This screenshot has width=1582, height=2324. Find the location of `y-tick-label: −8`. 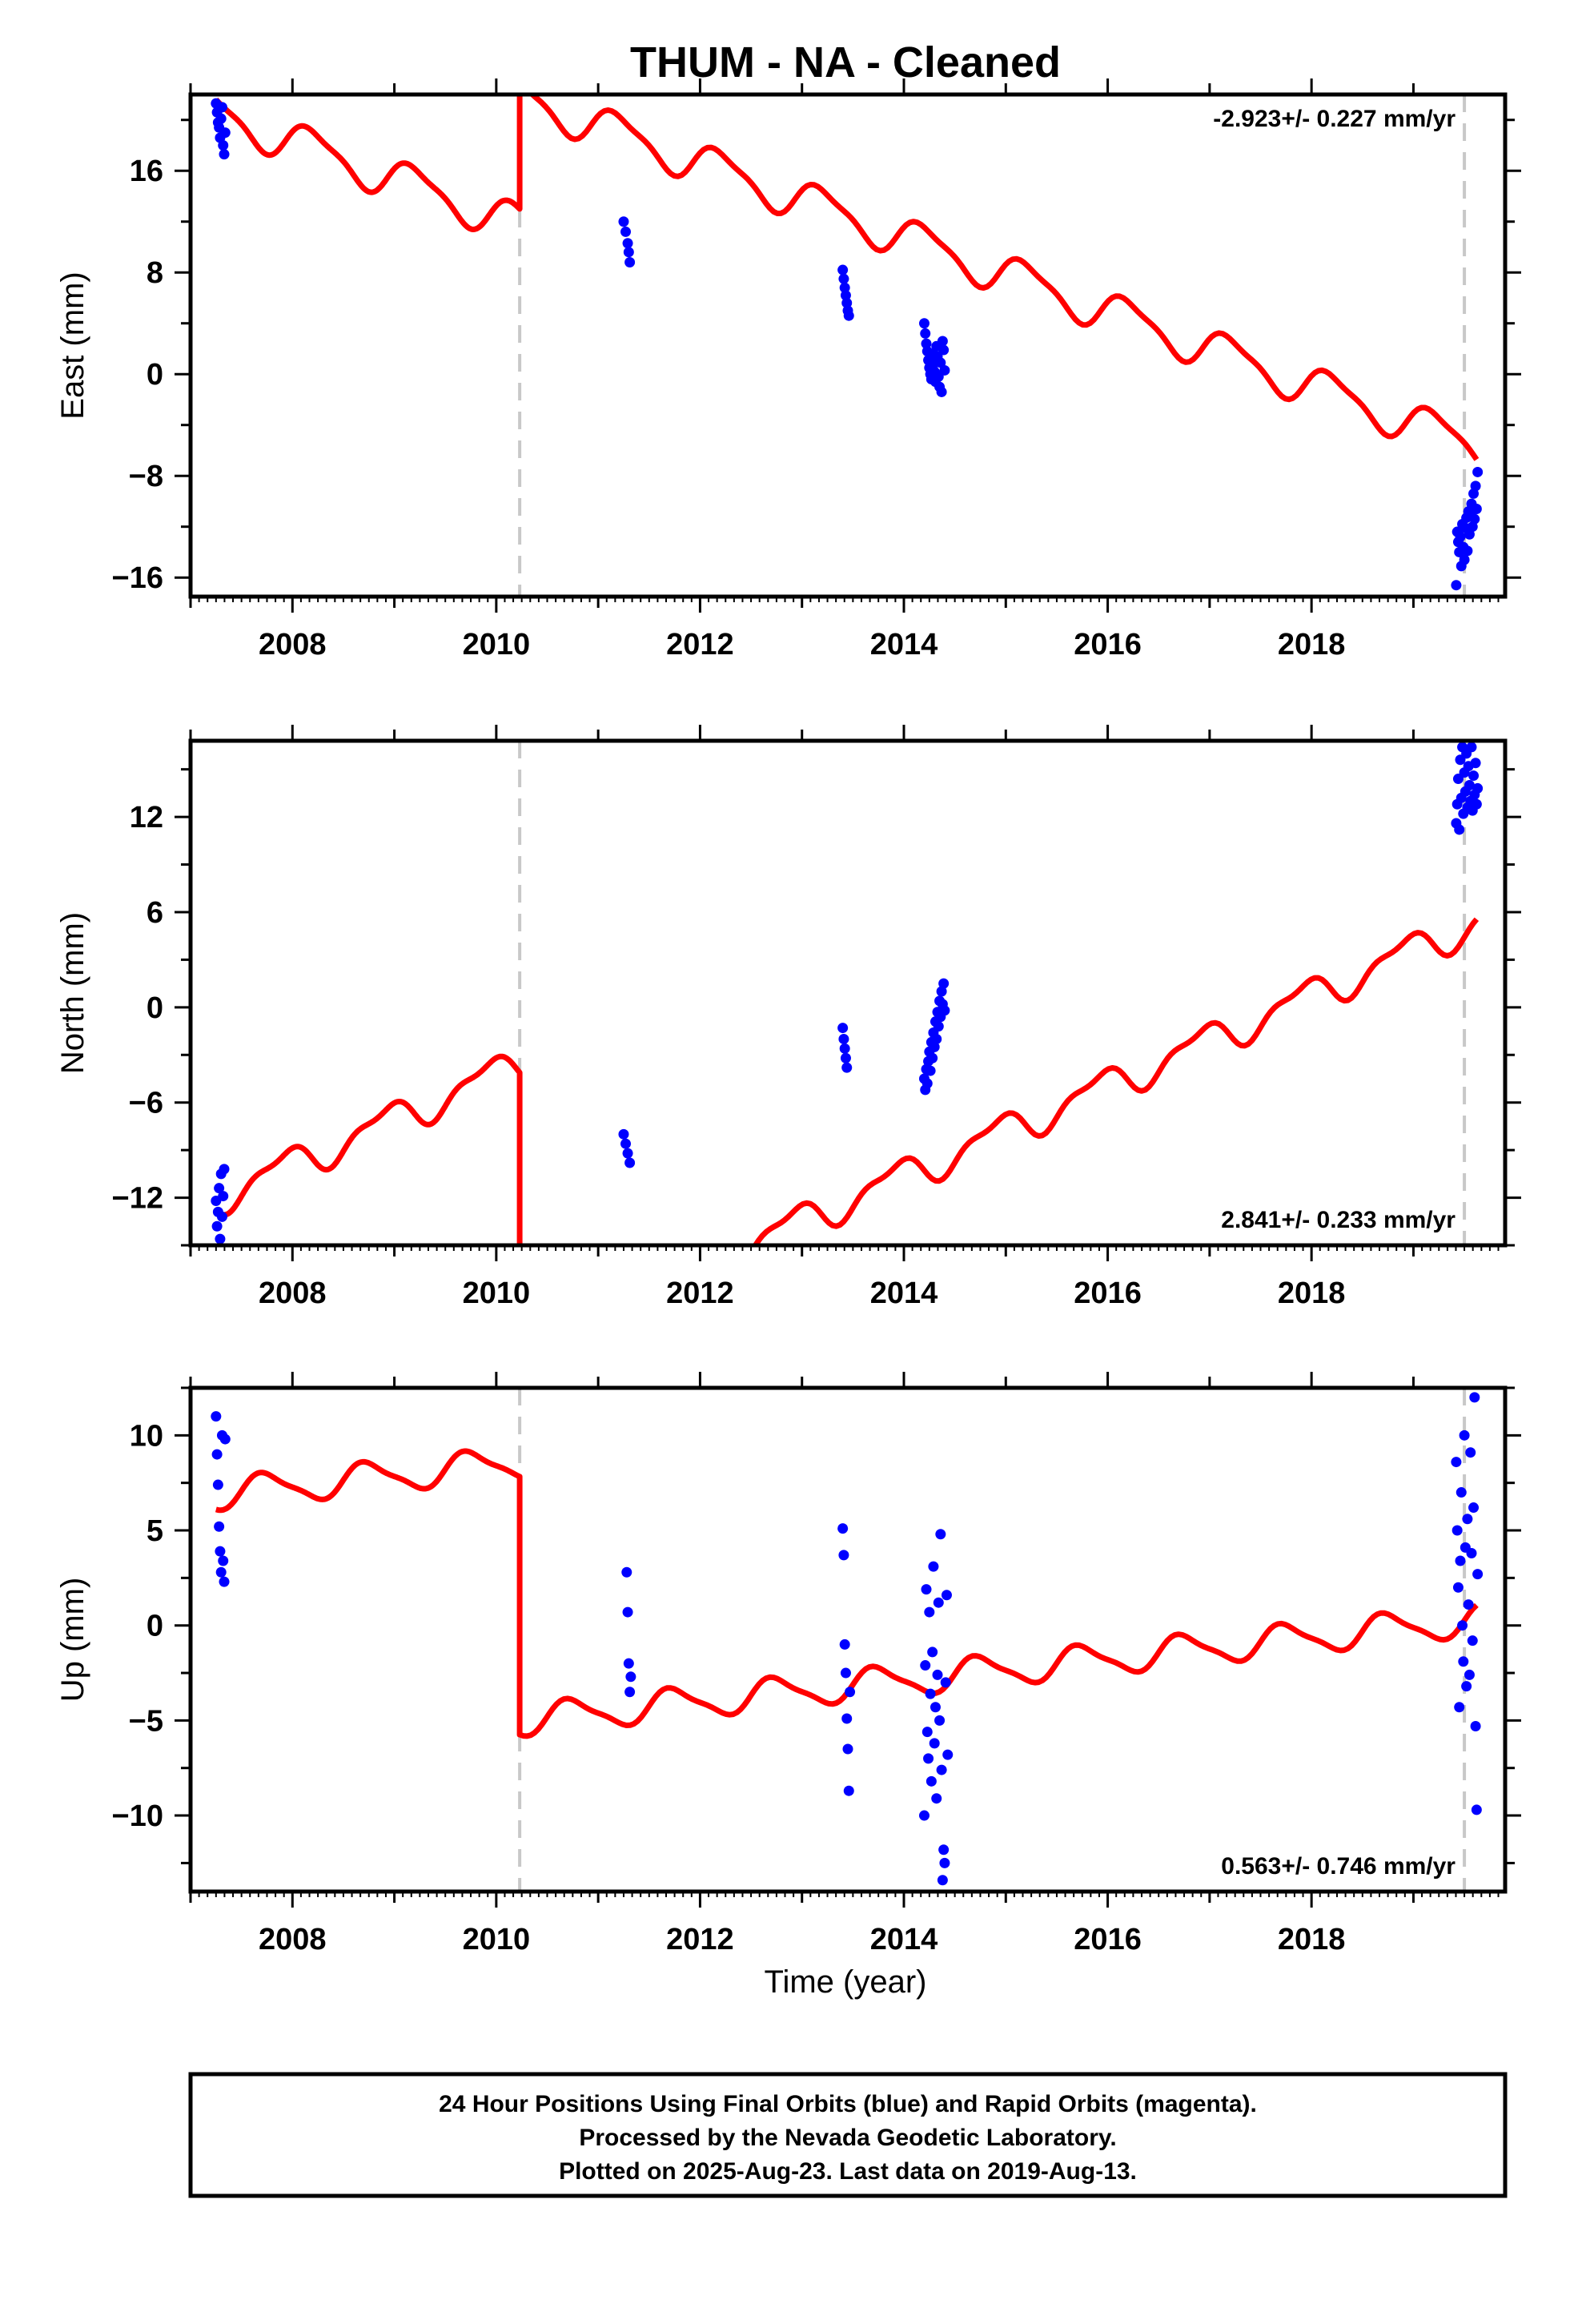

y-tick-label: −8 is located at coordinates (146, 477).